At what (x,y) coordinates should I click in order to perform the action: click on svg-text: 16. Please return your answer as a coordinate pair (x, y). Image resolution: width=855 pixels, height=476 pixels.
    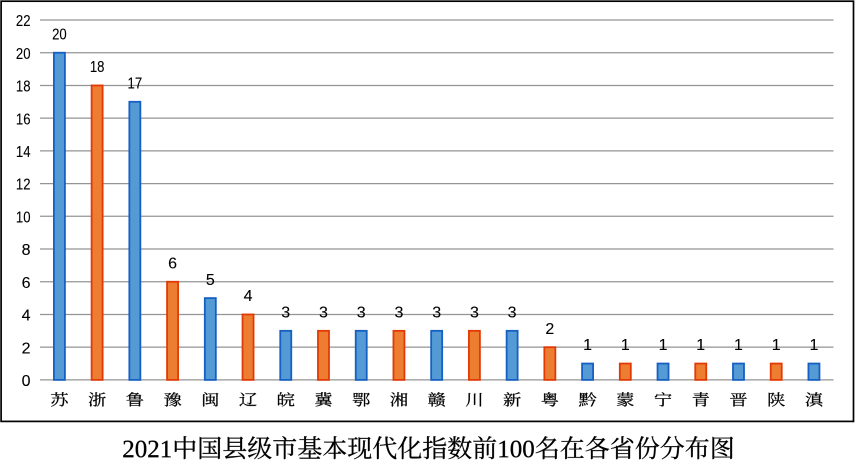
    Looking at the image, I should click on (23, 119).